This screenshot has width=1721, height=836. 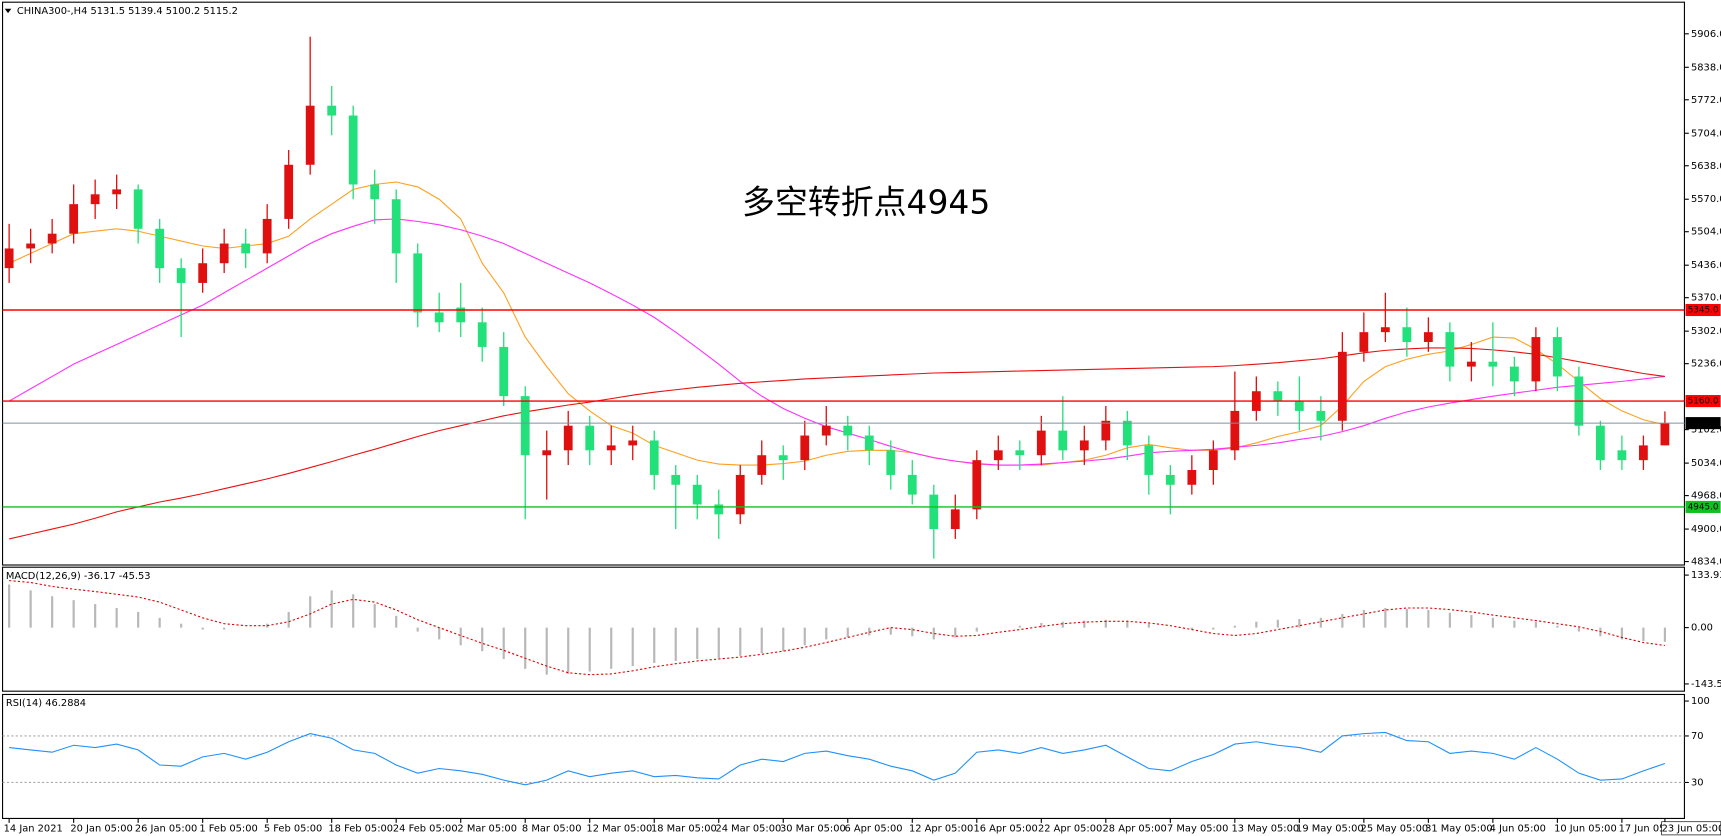 What do you see at coordinates (1706, 496) in the screenshot?
I see `y-tick-label: 4968.0` at bounding box center [1706, 496].